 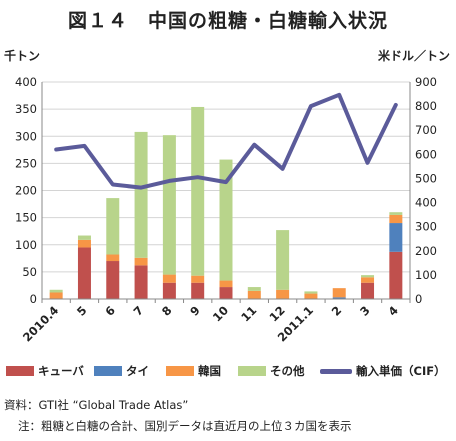 I want to click on x-tick-label: 12, so click(x=277, y=313).